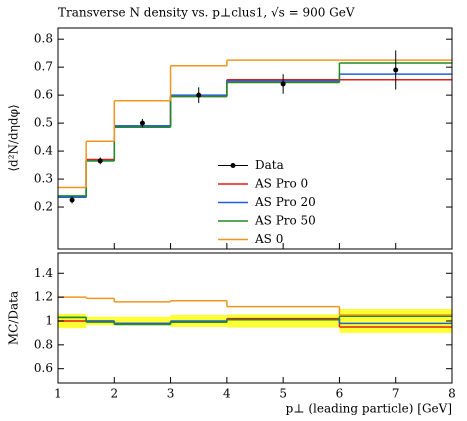  What do you see at coordinates (452, 394) in the screenshot?
I see `x-tick-label: 8` at bounding box center [452, 394].